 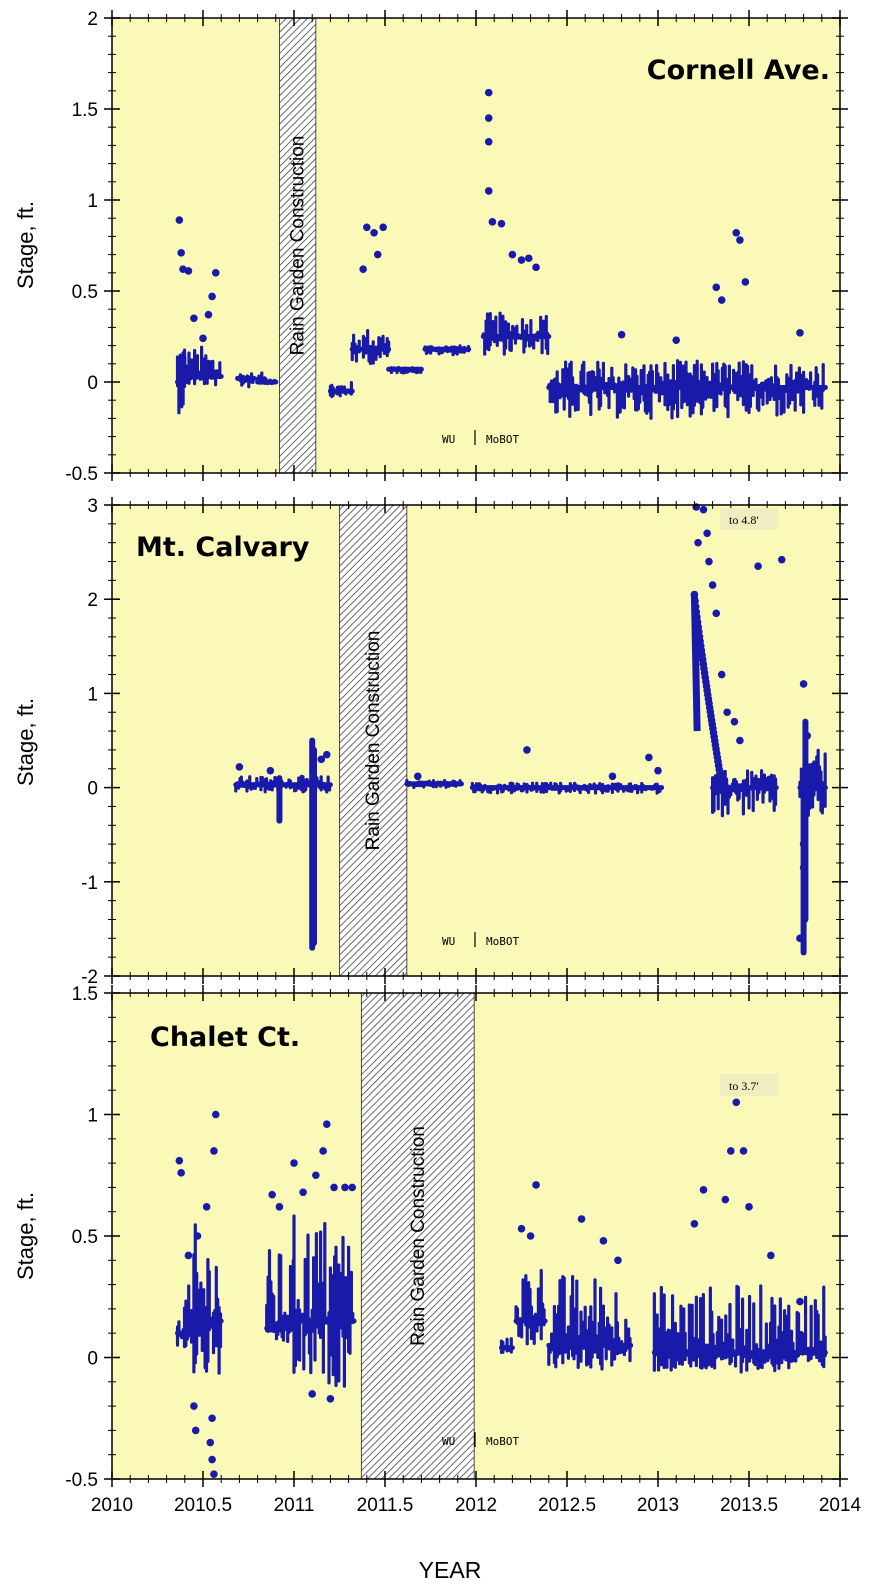 What do you see at coordinates (25, 1236) in the screenshot?
I see `y-axis-label-chalet: Stage, ft.` at bounding box center [25, 1236].